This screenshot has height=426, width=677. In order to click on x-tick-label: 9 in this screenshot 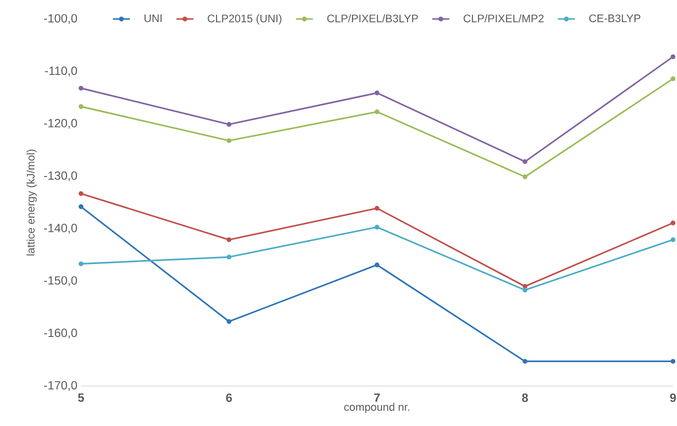, I will do `click(673, 398)`.